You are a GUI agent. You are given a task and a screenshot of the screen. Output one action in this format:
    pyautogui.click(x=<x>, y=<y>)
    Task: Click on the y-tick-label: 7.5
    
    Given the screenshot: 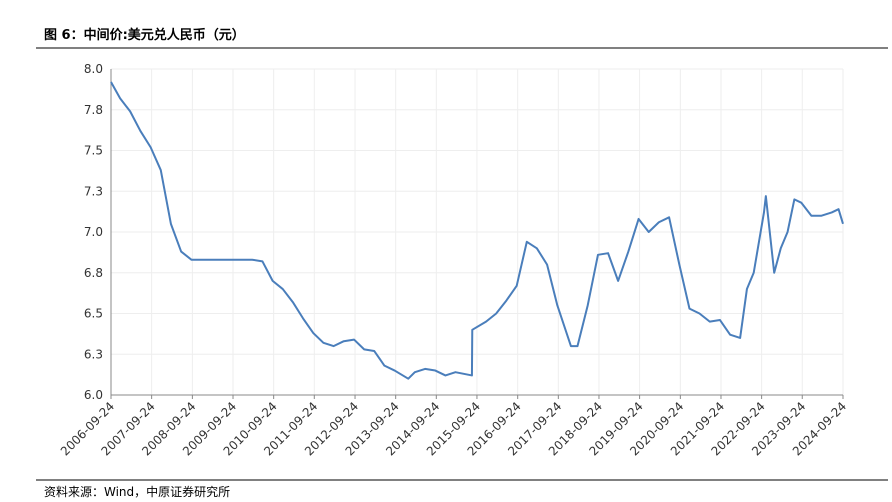 What is the action you would take?
    pyautogui.click(x=93, y=151)
    